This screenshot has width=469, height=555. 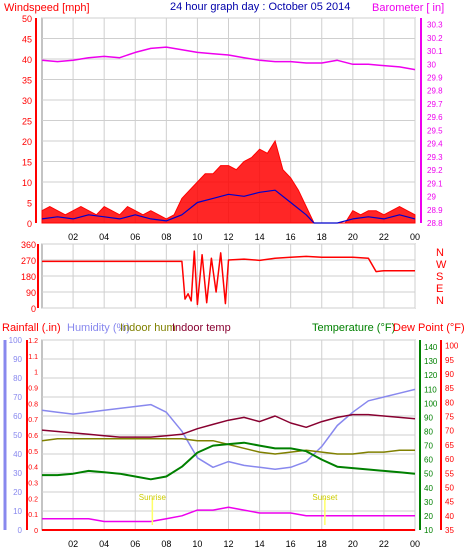 What do you see at coordinates (20, 530) in the screenshot?
I see `humidity-tick-label: 0` at bounding box center [20, 530].